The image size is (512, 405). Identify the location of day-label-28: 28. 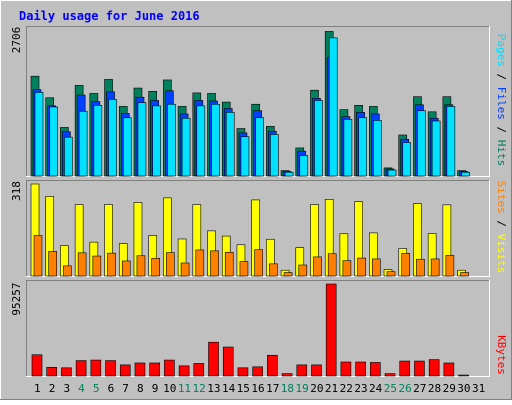
(434, 388).